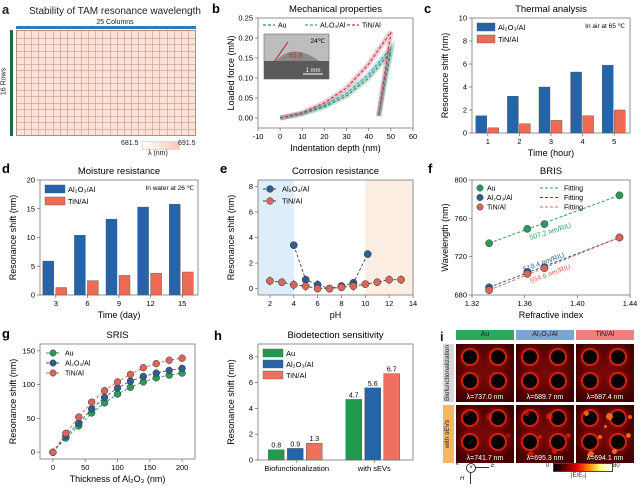 The image size is (640, 488). I want to click on y-tick-label: 800, so click(460, 180).